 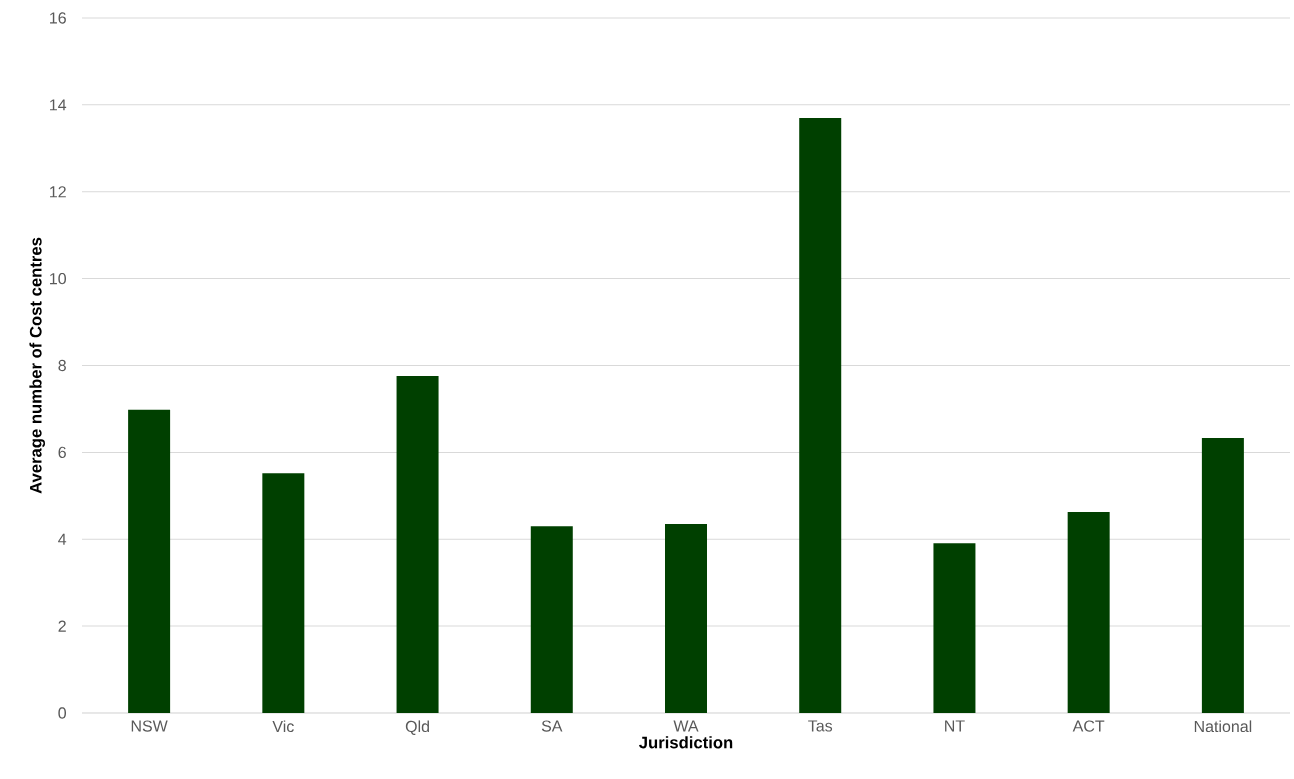 I want to click on x-axis-title: Jurisdiction, so click(x=686, y=742).